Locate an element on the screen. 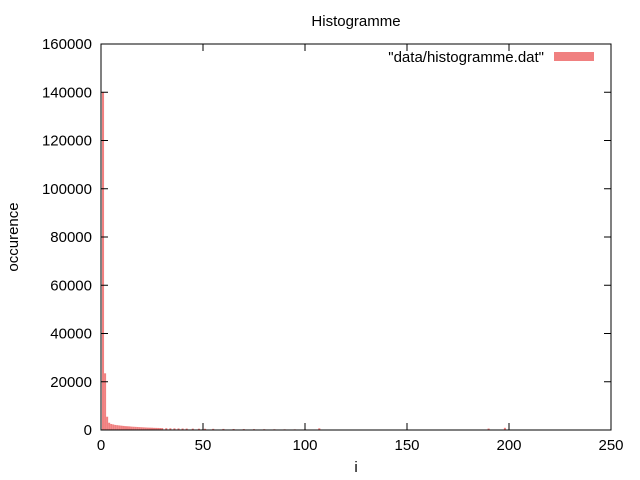 This screenshot has height=480, width=640. y-tick-label: 160000 is located at coordinates (67, 44).